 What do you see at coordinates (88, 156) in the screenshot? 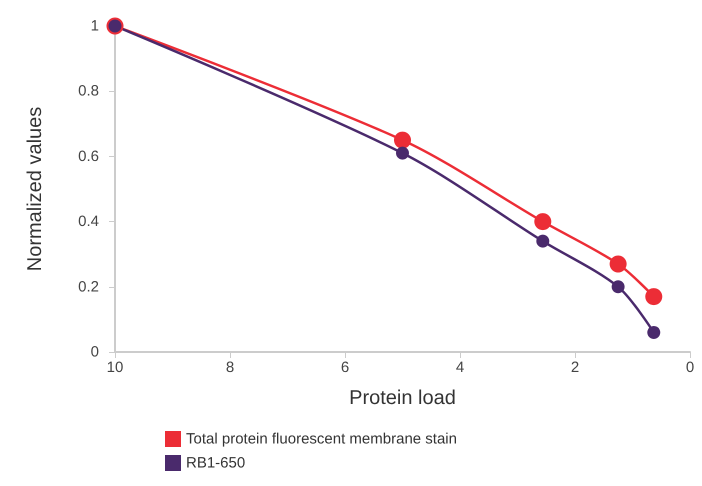
I see `y-tick-label: 0.6` at bounding box center [88, 156].